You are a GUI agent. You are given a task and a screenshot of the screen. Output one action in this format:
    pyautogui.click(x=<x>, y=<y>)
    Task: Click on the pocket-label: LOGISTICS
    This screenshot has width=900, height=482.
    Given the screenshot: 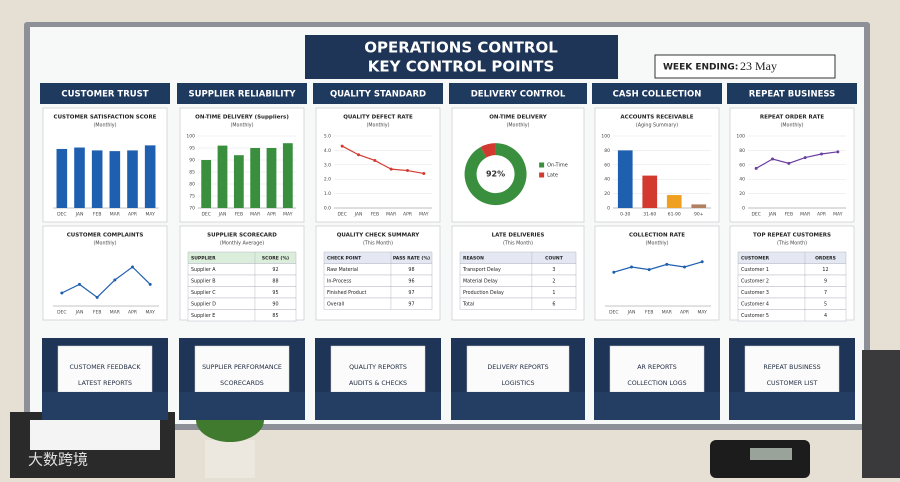 What is the action you would take?
    pyautogui.click(x=517, y=383)
    